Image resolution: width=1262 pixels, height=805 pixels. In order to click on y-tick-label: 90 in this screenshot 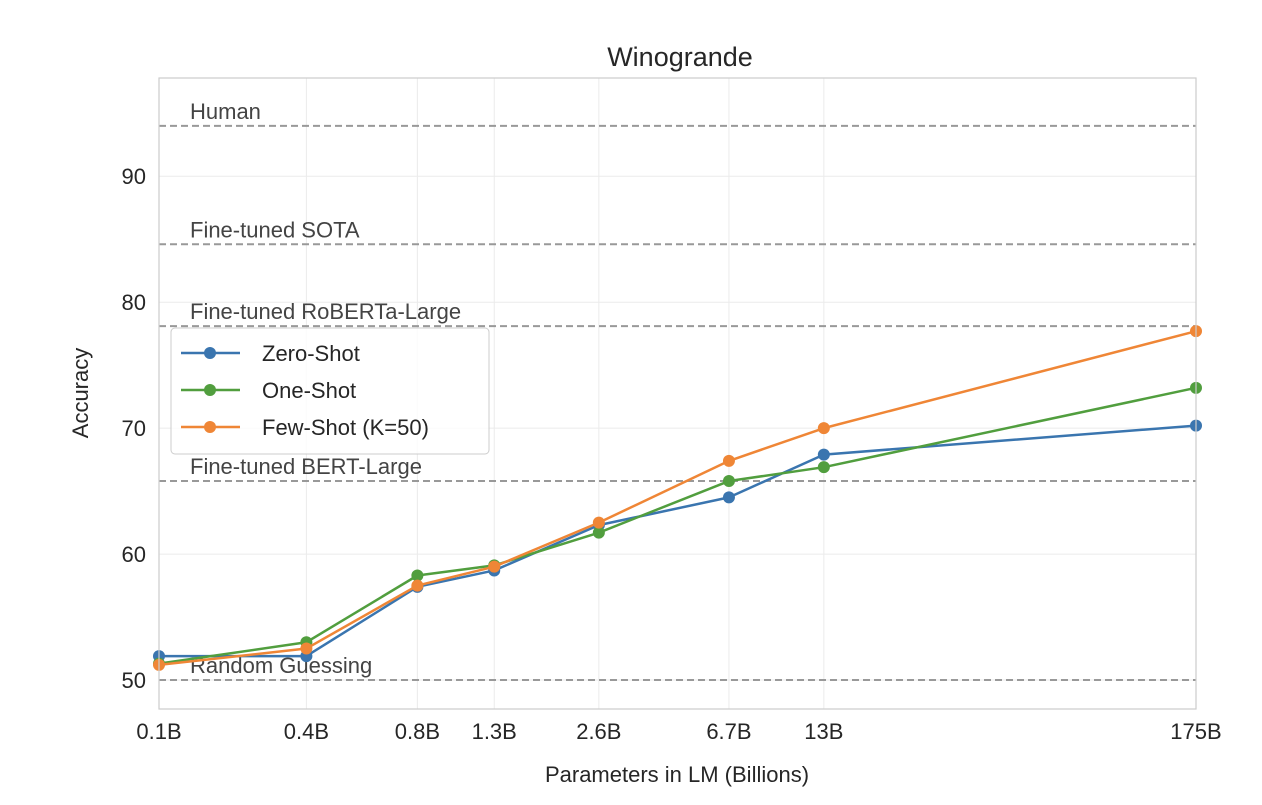, I will do `click(134, 176)`.